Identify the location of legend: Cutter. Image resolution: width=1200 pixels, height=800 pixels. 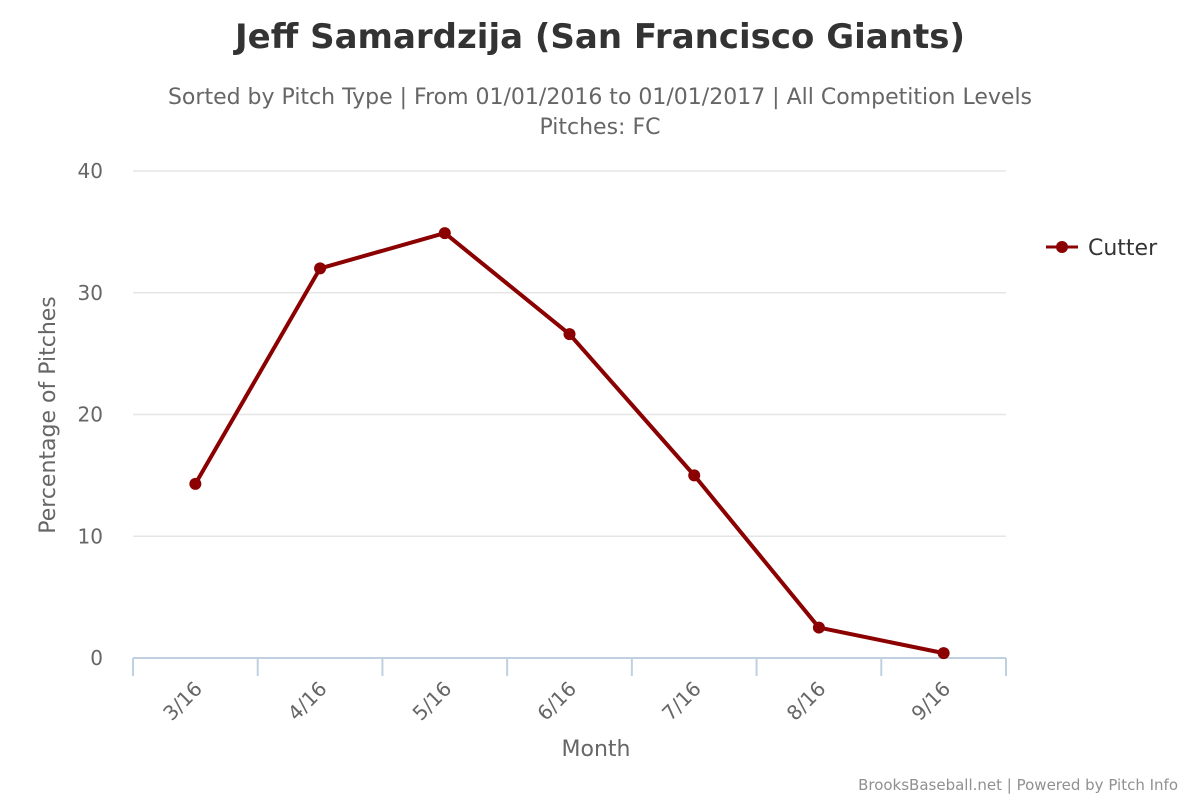
(1102, 248).